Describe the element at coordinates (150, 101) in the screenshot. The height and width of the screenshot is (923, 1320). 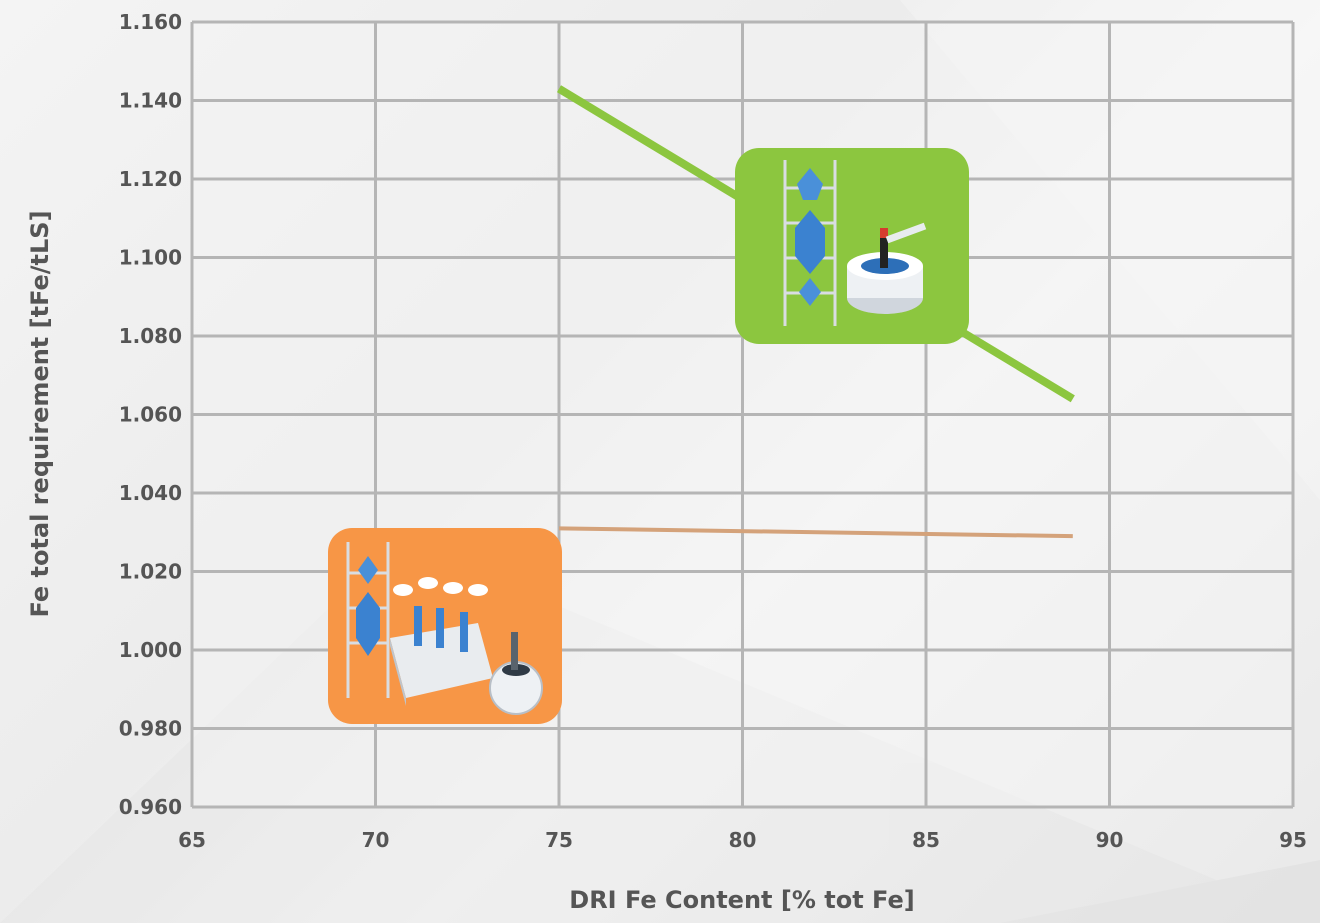
I see `y-tick-label: 1.140` at that location.